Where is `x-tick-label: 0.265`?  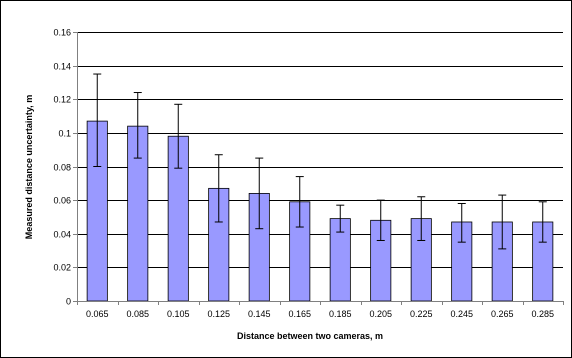 x-tick-label: 0.265 is located at coordinates (502, 314).